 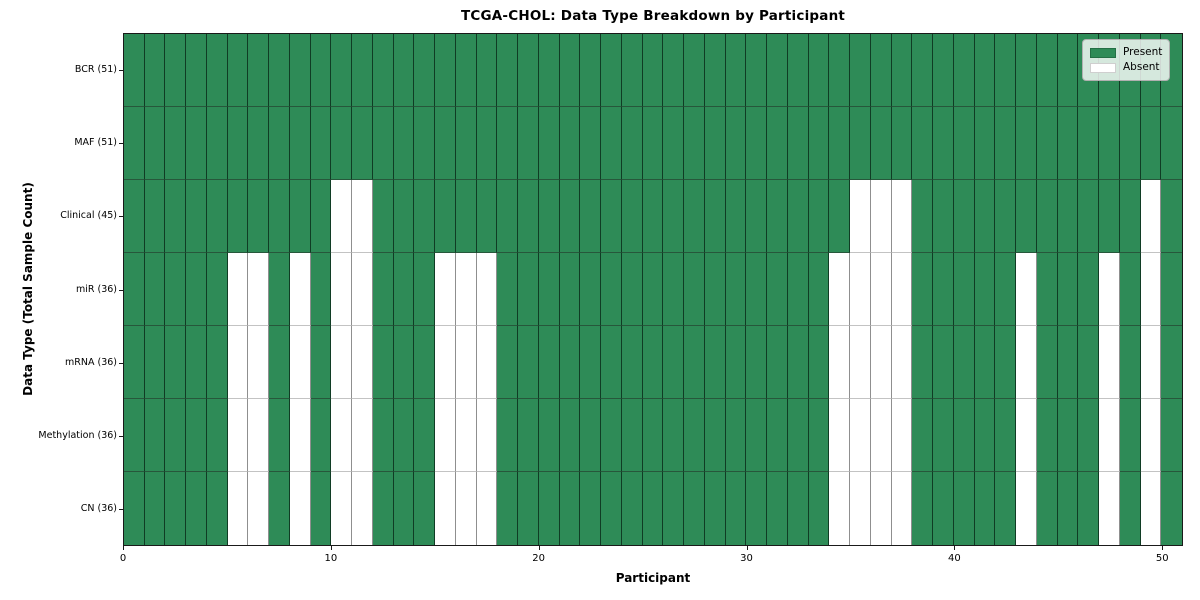 I want to click on heatmap-row-mir, so click(x=653, y=289).